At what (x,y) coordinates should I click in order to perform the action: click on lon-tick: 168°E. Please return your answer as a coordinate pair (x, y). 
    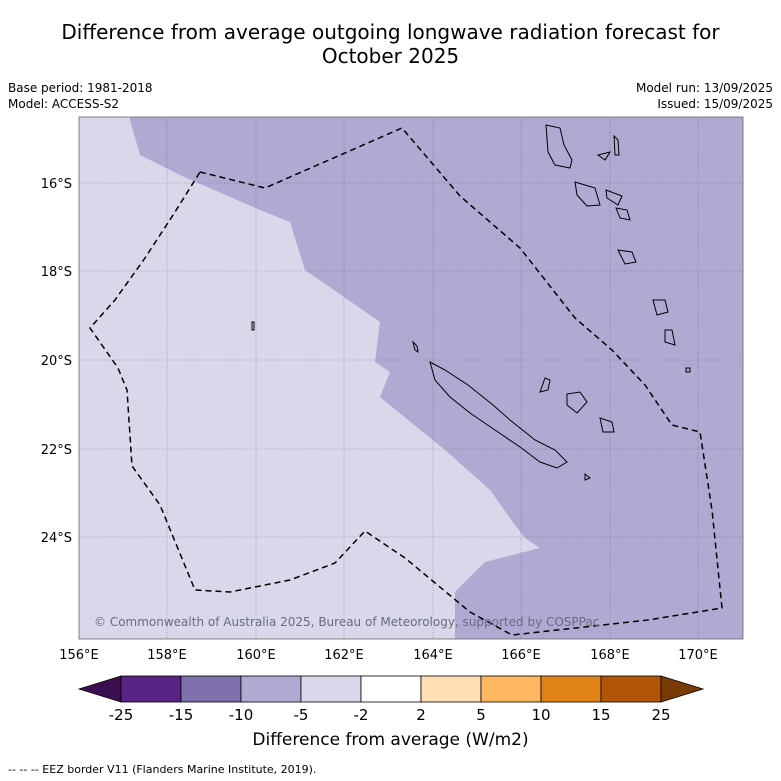
    Looking at the image, I should click on (610, 655).